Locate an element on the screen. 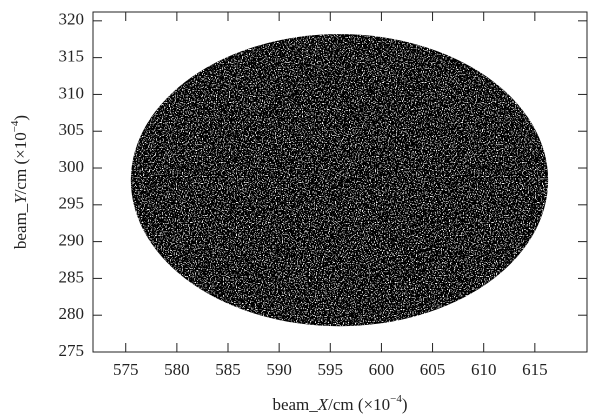  x-tick-label: 615 is located at coordinates (535, 369).